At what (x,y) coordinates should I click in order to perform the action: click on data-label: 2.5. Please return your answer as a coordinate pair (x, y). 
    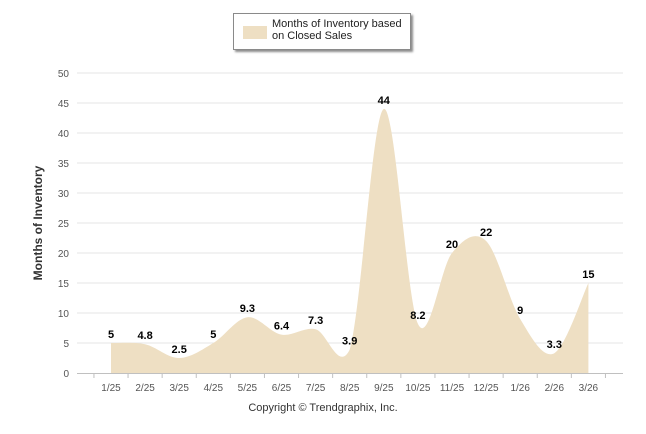
    Looking at the image, I should click on (179, 350).